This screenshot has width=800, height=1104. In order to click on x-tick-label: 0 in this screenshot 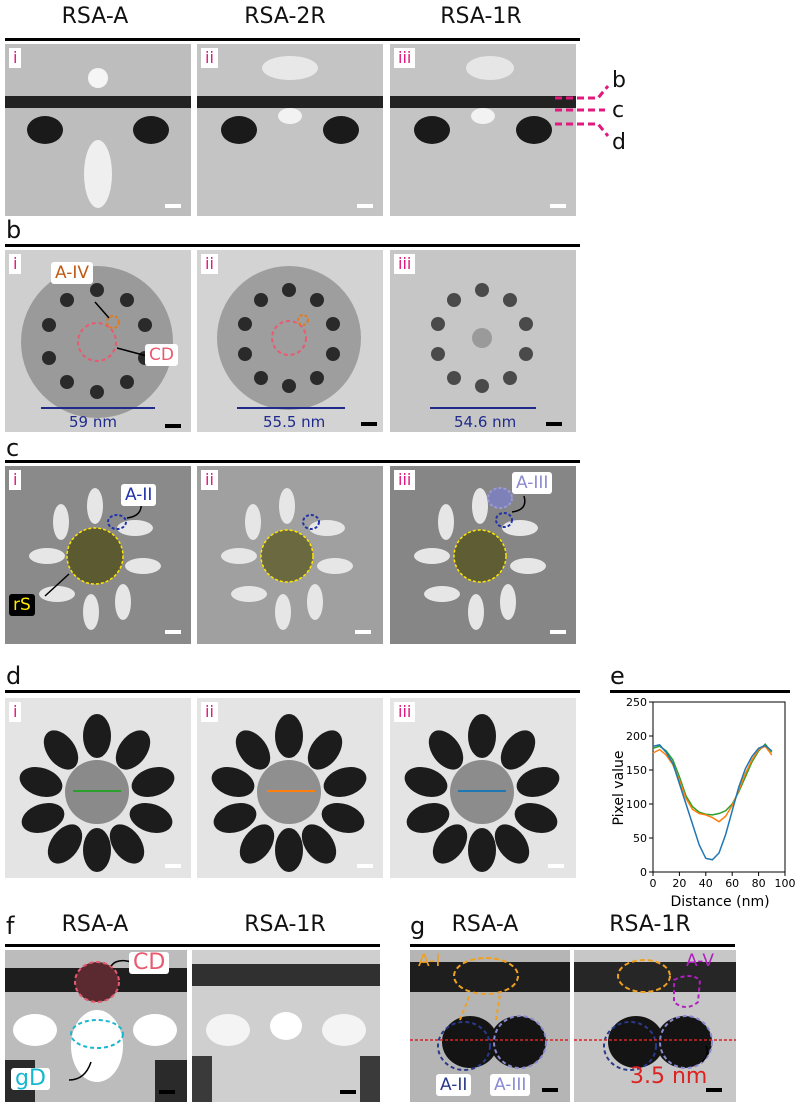, I will do `click(653, 883)`.